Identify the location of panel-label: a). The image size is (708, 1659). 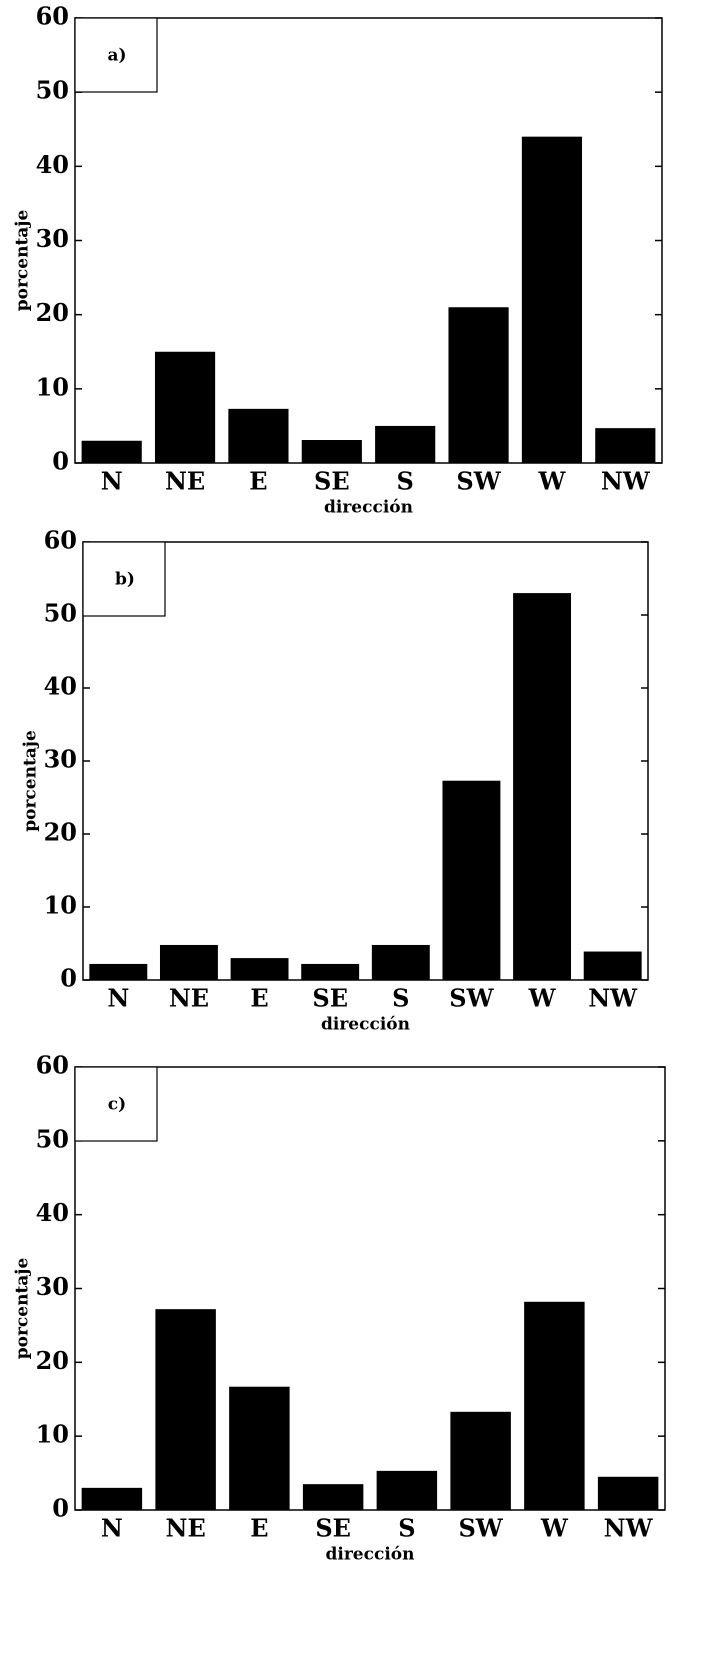
(116, 56).